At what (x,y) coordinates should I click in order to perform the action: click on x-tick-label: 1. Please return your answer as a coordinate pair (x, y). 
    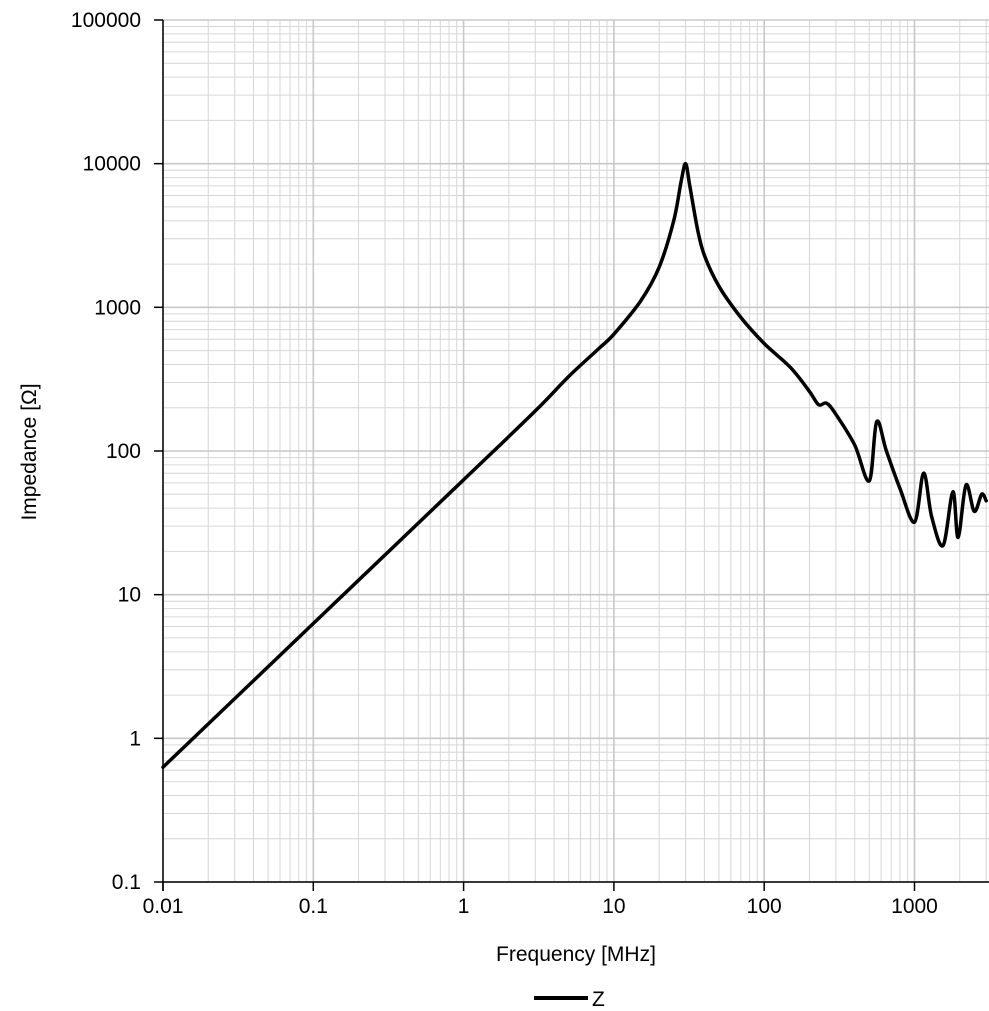
    Looking at the image, I should click on (464, 906).